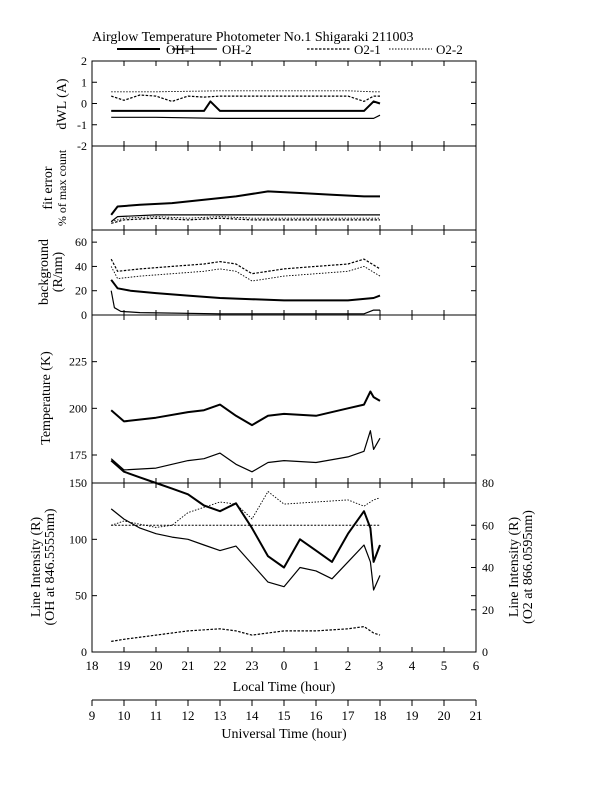 This screenshot has width=612, height=792. Describe the element at coordinates (284, 715) in the screenshot. I see `x-tick-label-universal: 15` at that location.